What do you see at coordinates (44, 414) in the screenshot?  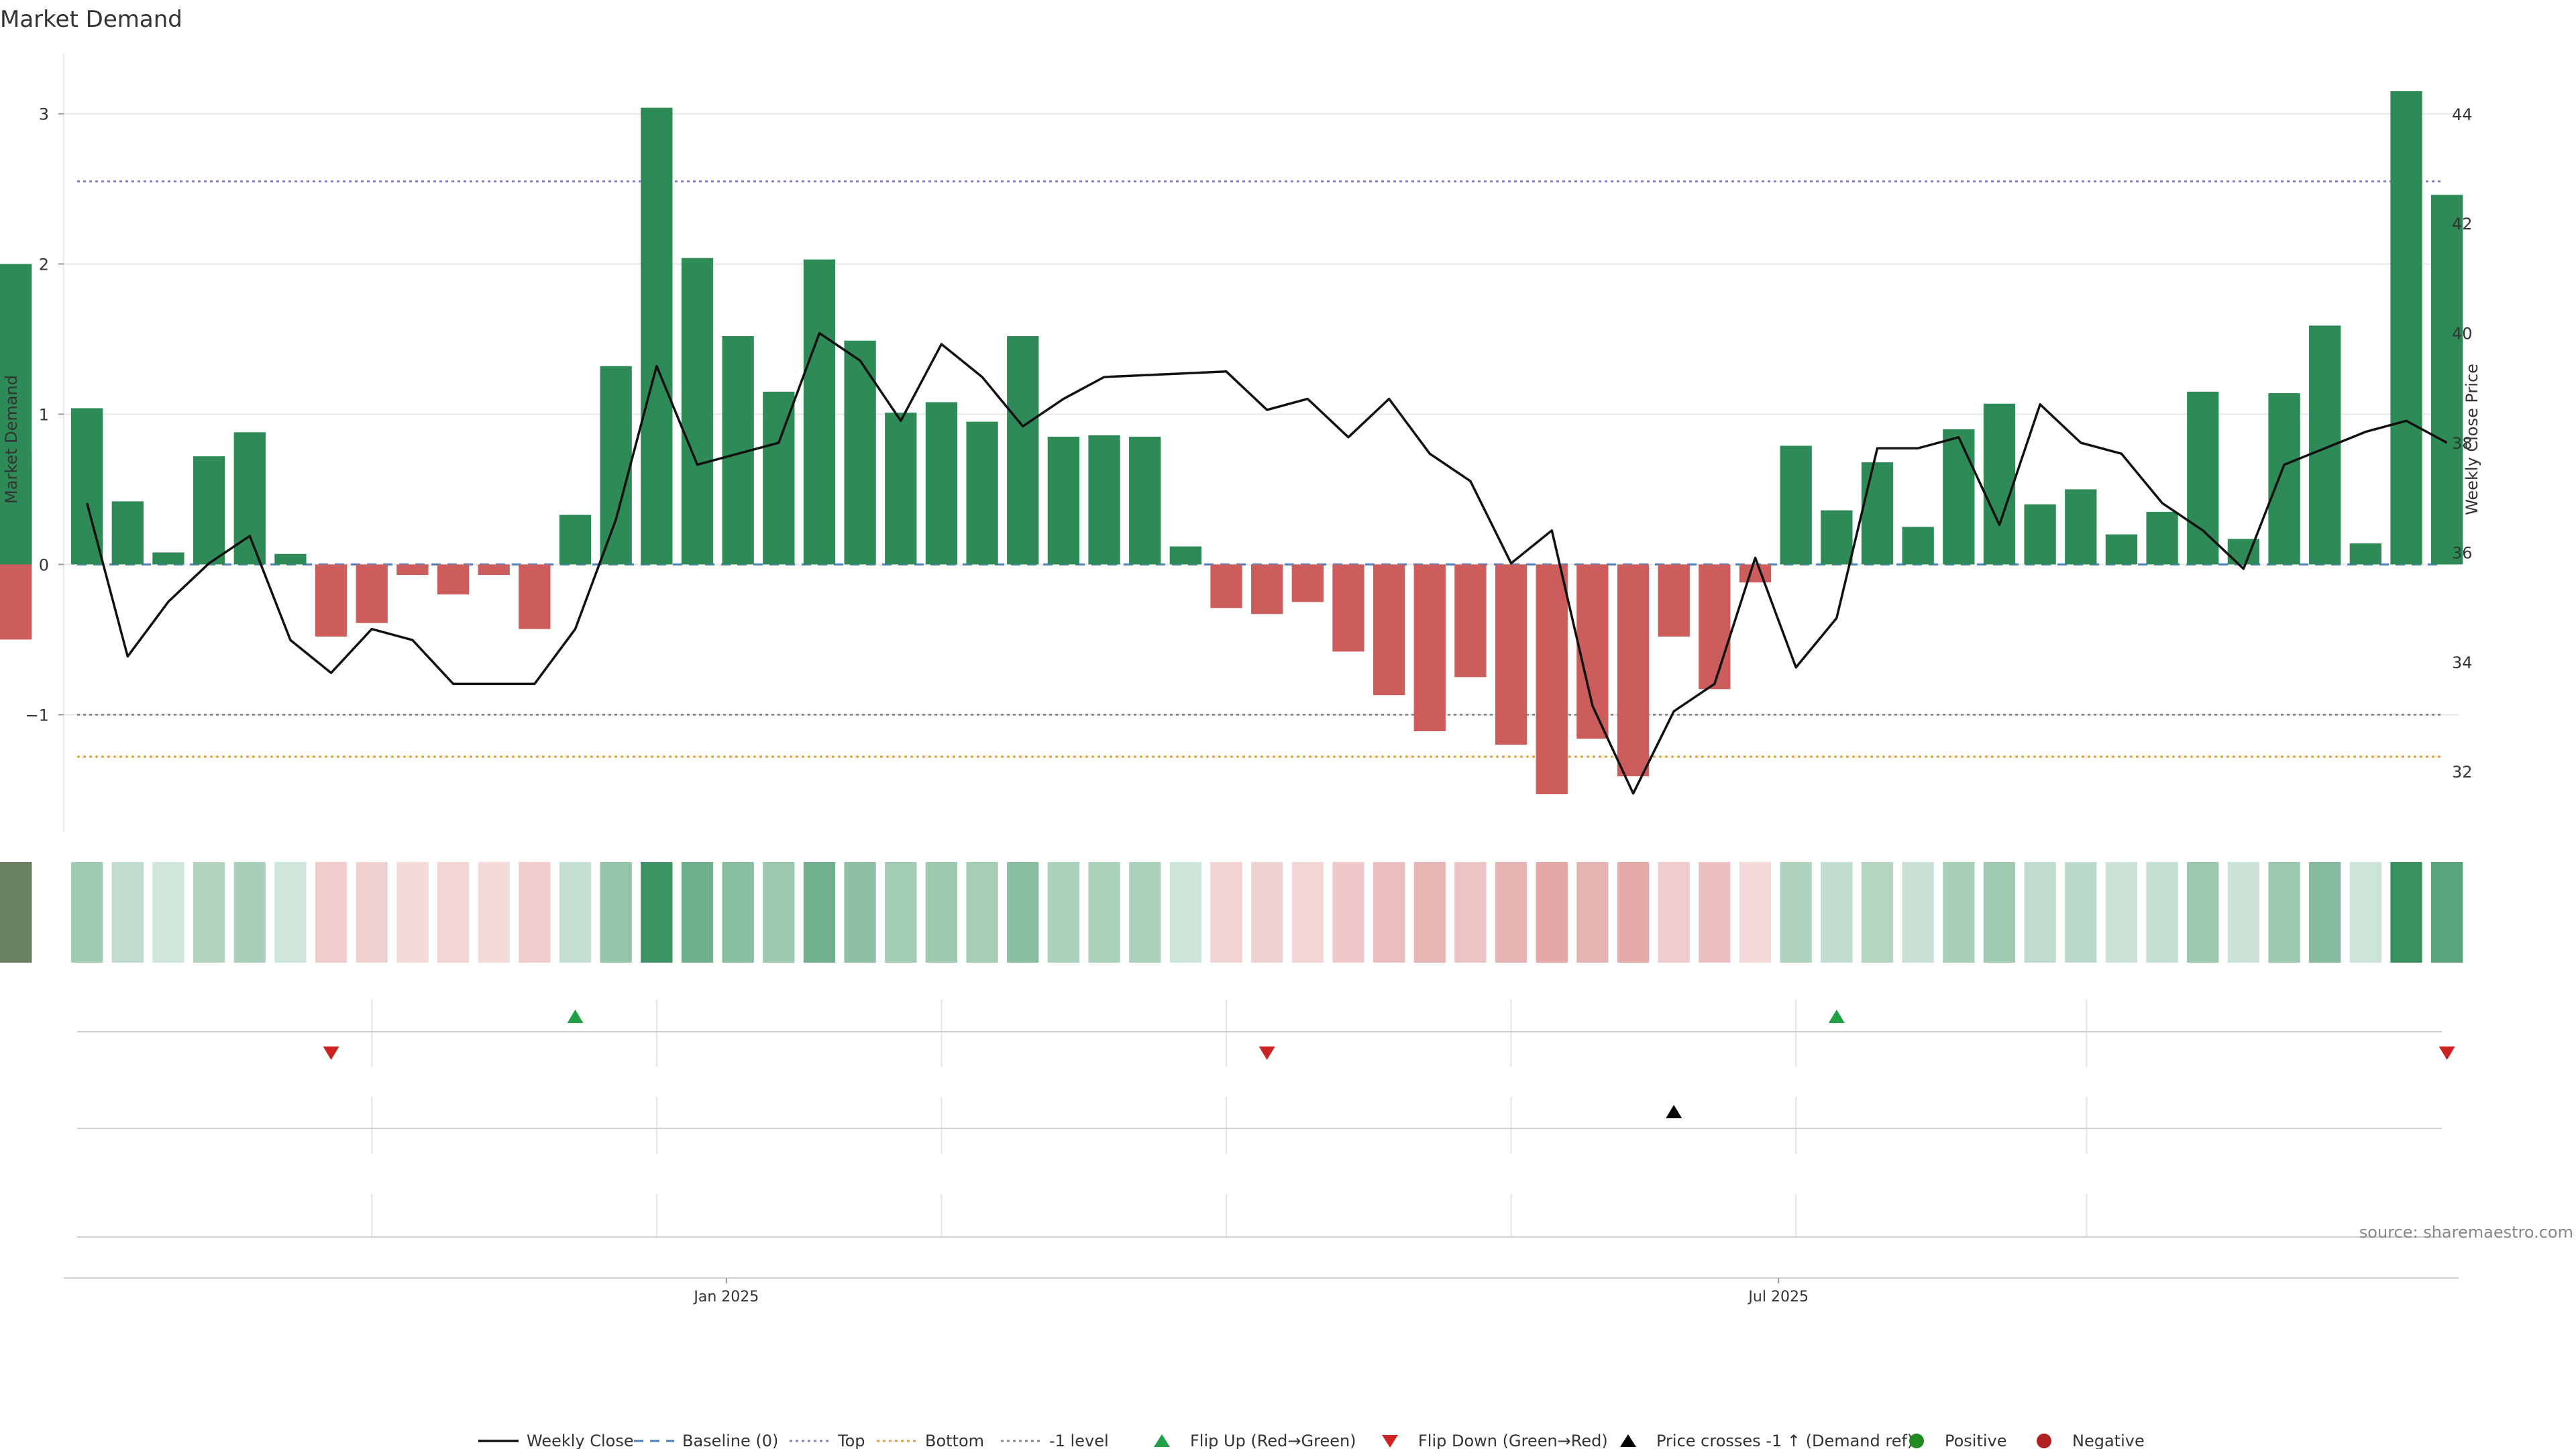 I see `y-tick-label: 1` at bounding box center [44, 414].